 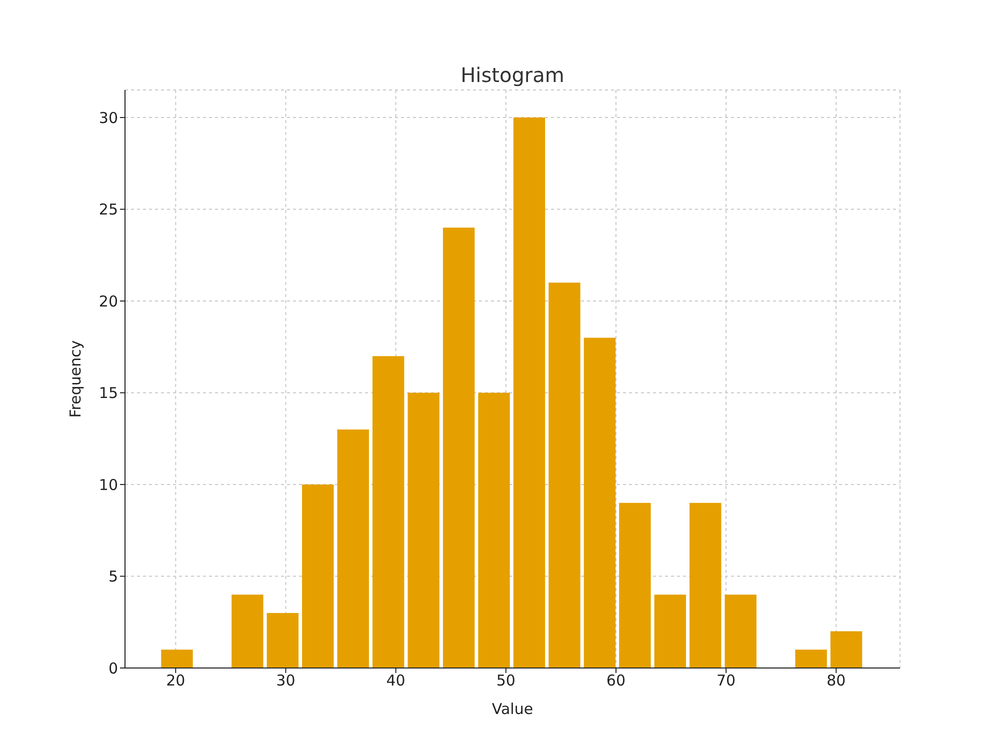 I want to click on y-tick-label: 20, so click(x=108, y=301).